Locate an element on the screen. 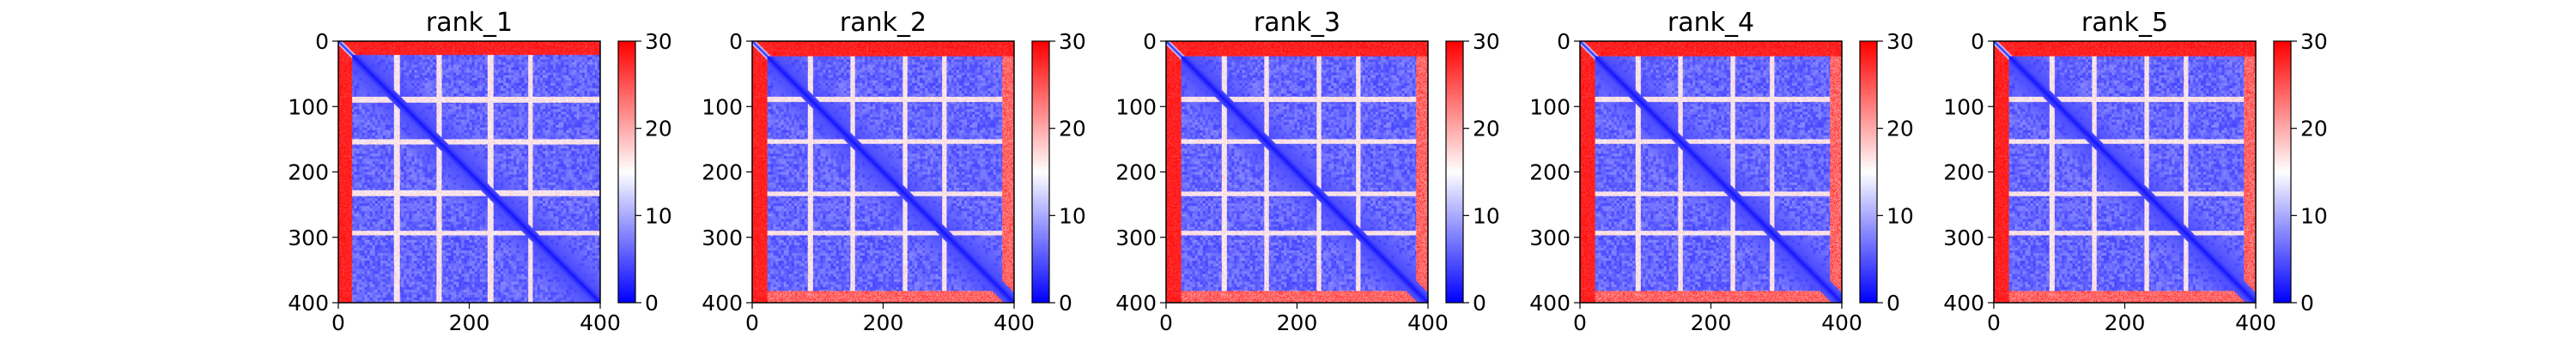 This screenshot has height=343, width=2576. subplot-title: rank_2 is located at coordinates (884, 23).